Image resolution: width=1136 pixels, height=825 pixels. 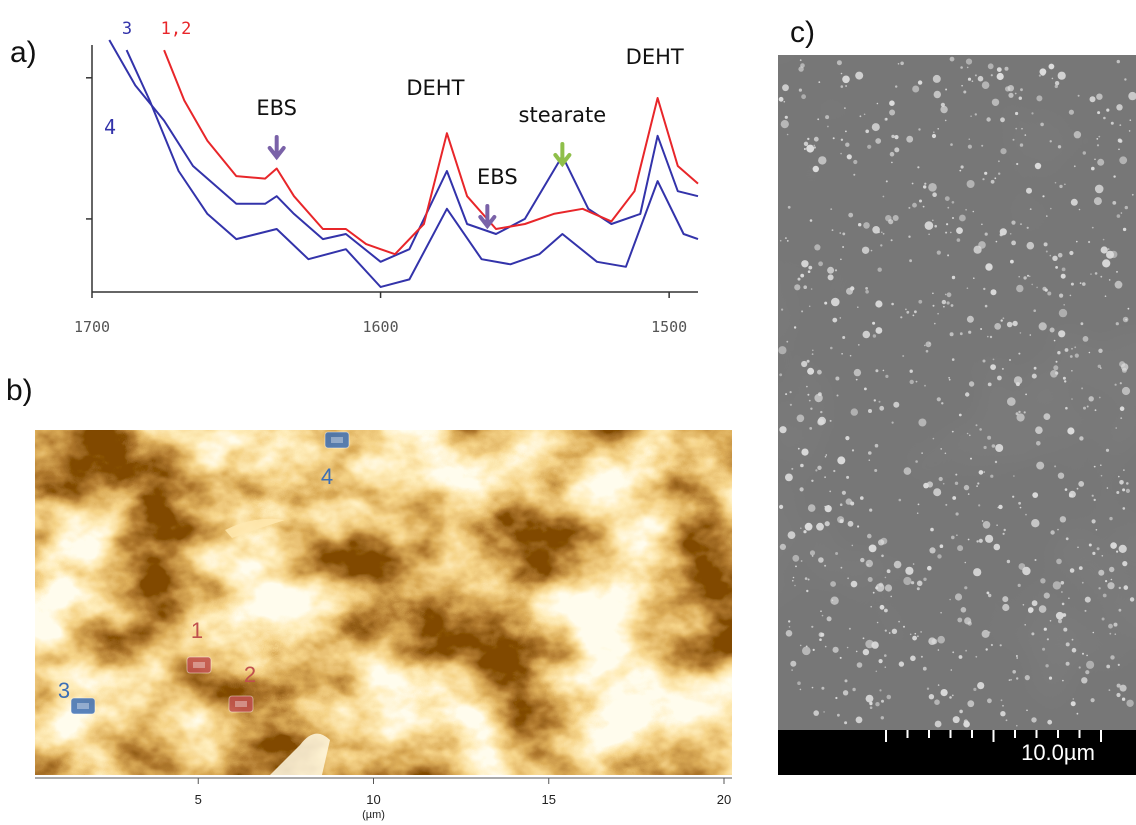 What do you see at coordinates (957, 752) in the screenshot?
I see `scale-bar-box` at bounding box center [957, 752].